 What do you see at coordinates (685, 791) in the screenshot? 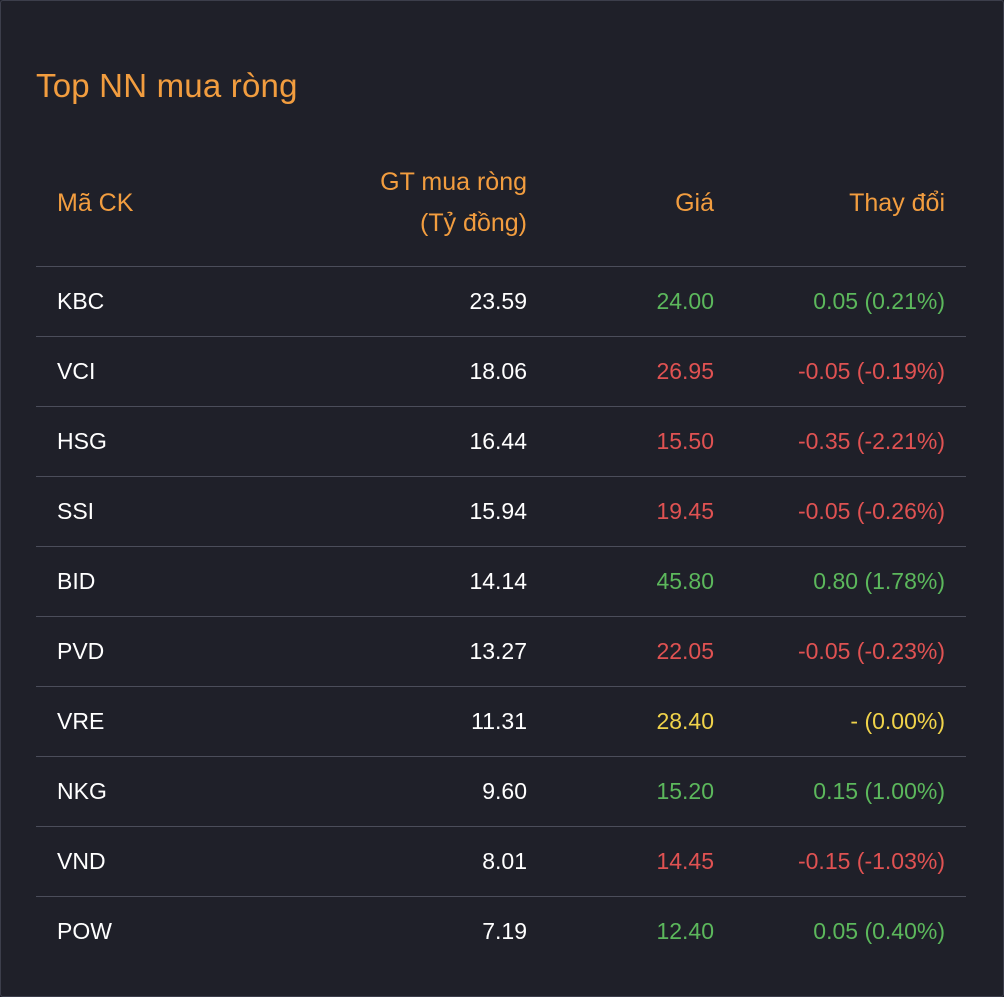
I see `price-value: 15.20` at bounding box center [685, 791].